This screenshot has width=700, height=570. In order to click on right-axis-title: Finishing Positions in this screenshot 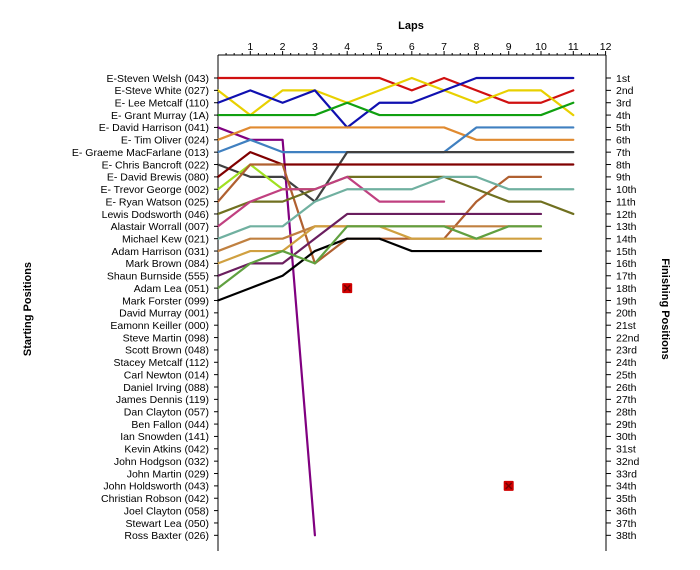, I will do `click(665, 308)`.